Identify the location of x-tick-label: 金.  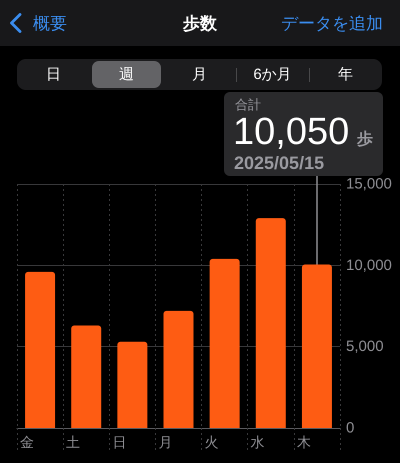
(27, 442).